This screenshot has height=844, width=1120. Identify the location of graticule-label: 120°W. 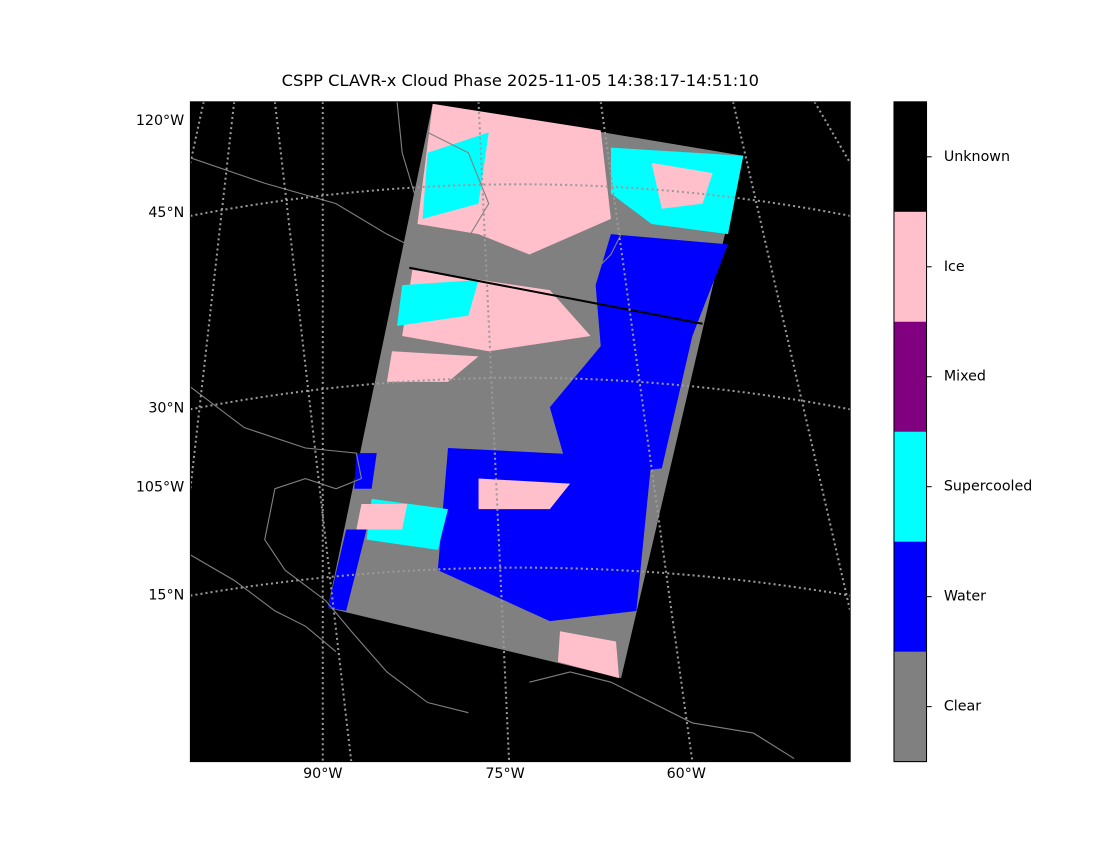
(160, 121).